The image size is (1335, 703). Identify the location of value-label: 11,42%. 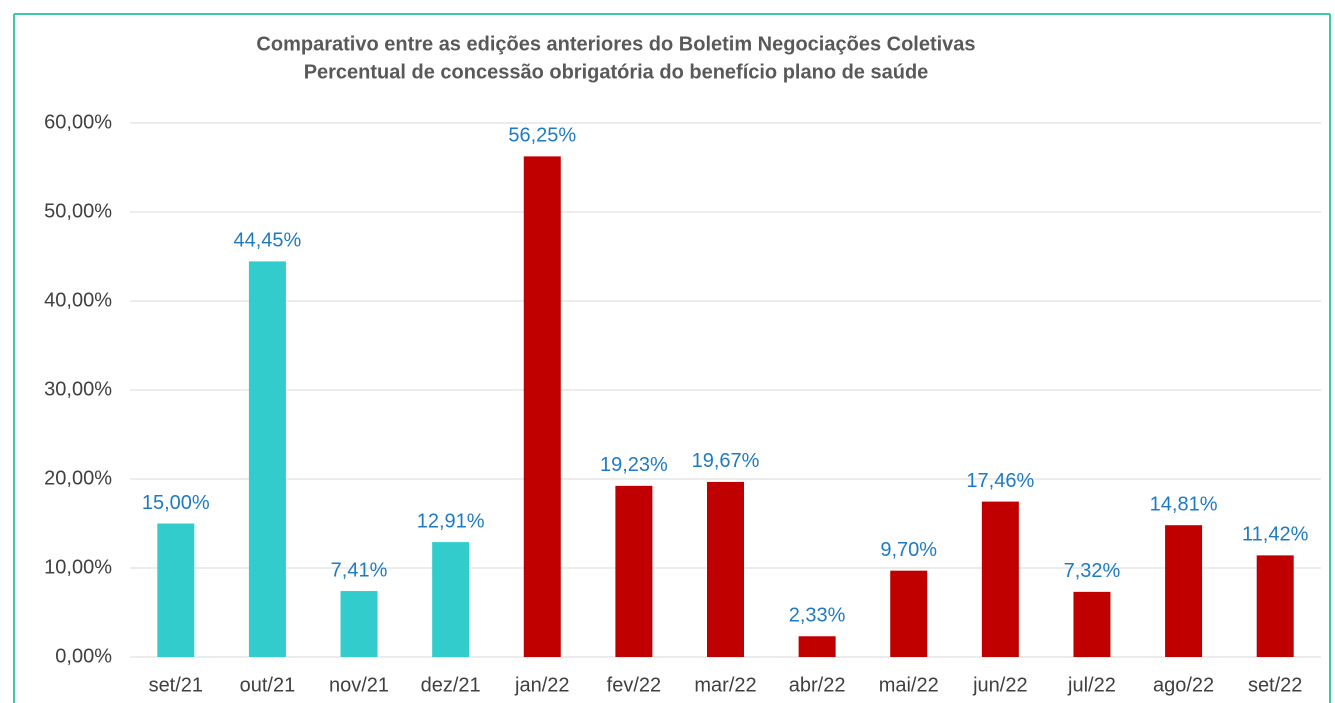
(1275, 535).